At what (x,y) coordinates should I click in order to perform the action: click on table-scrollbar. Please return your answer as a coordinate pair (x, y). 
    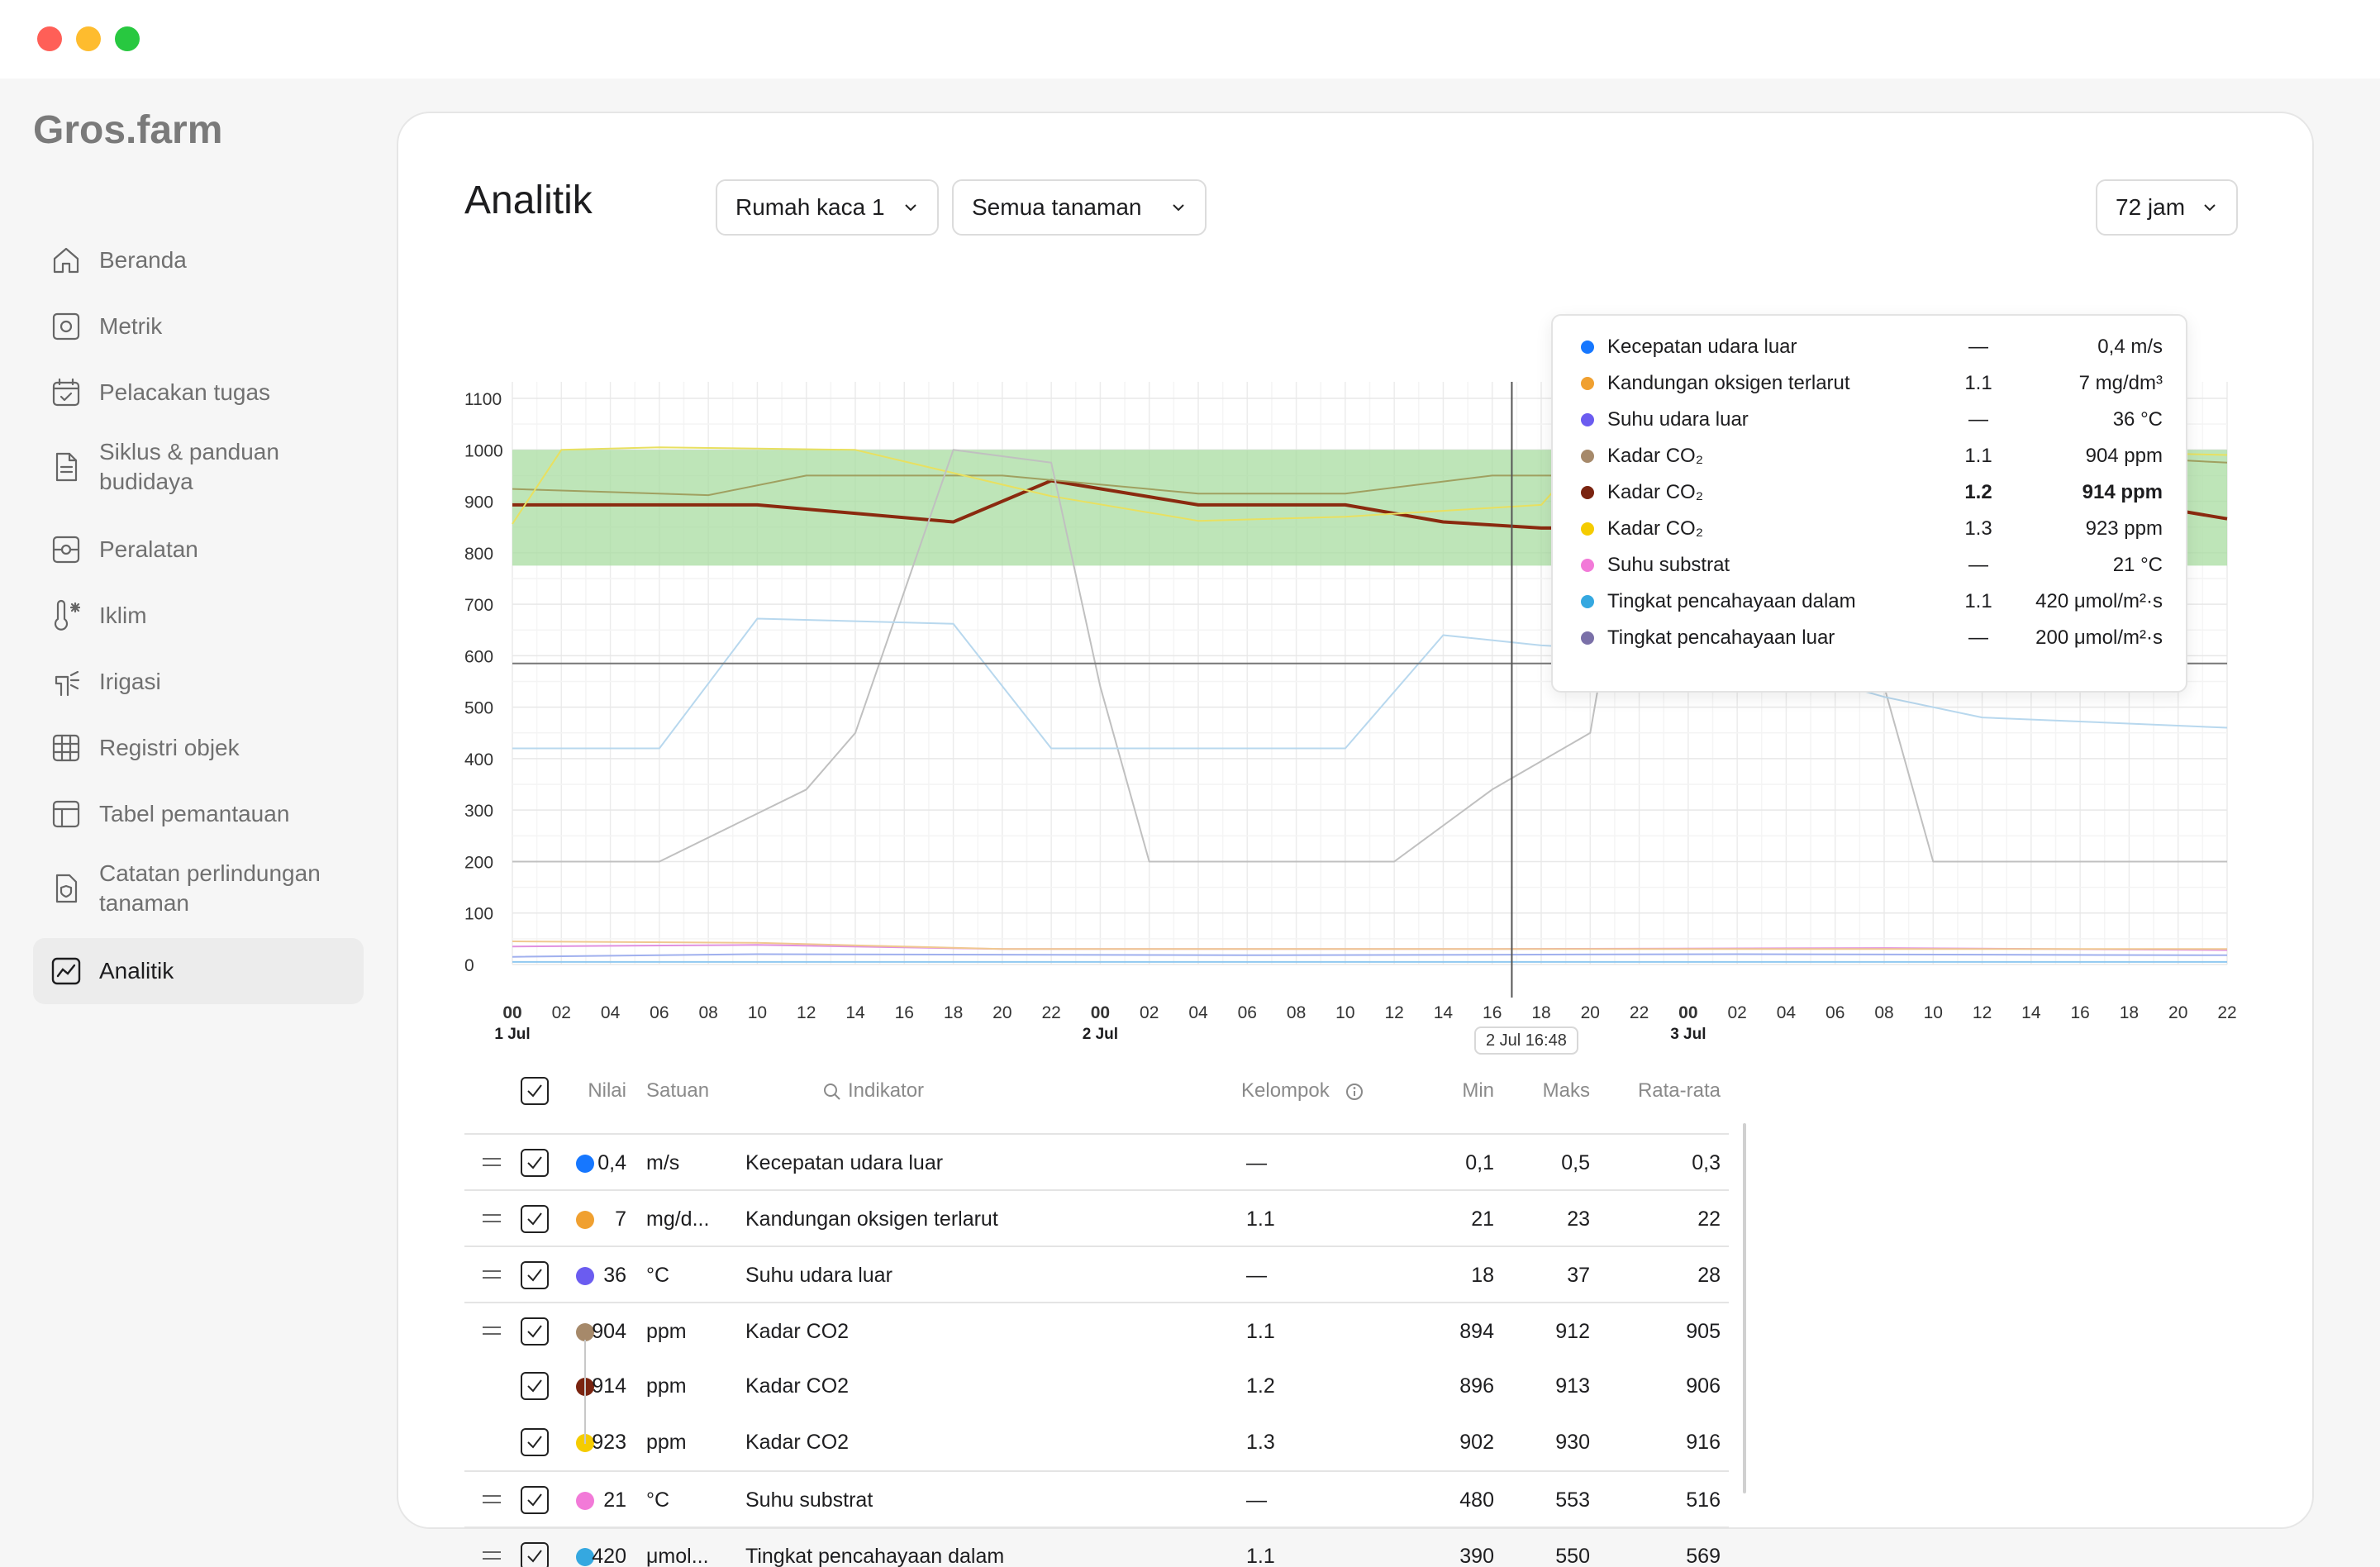
    Looking at the image, I should click on (1744, 1308).